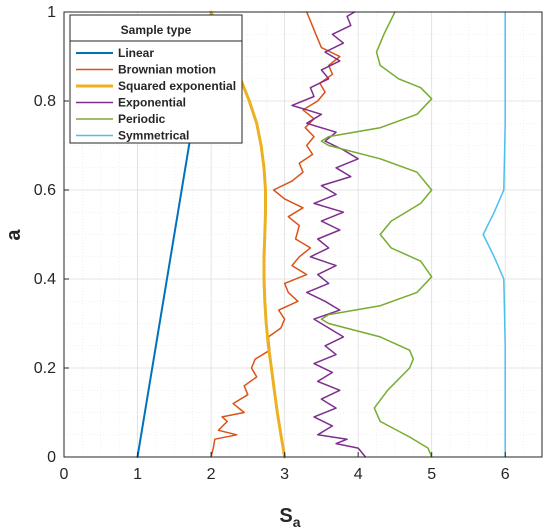  What do you see at coordinates (358, 474) in the screenshot?
I see `x-tick-label: 4` at bounding box center [358, 474].